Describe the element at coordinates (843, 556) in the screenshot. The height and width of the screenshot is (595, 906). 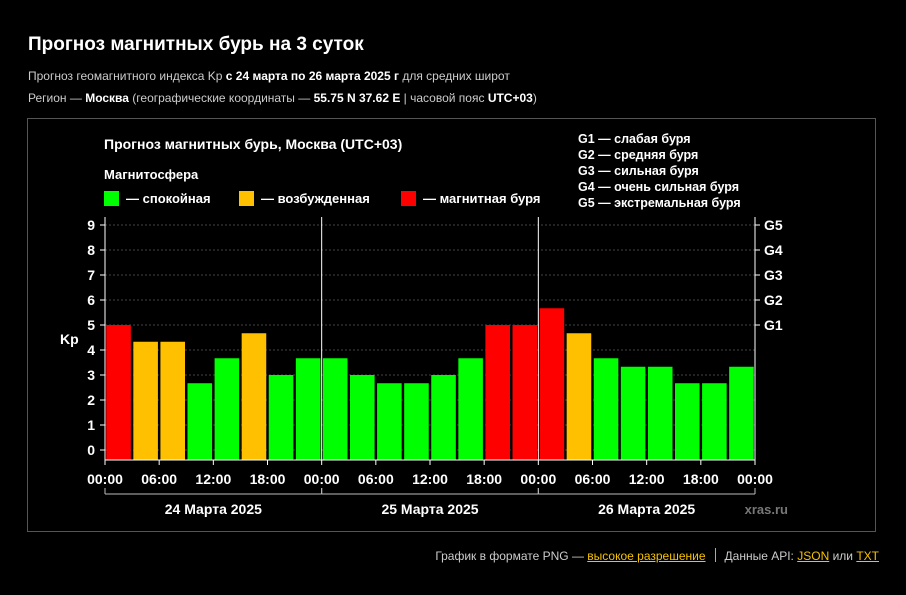
I see `or-text: или` at that location.